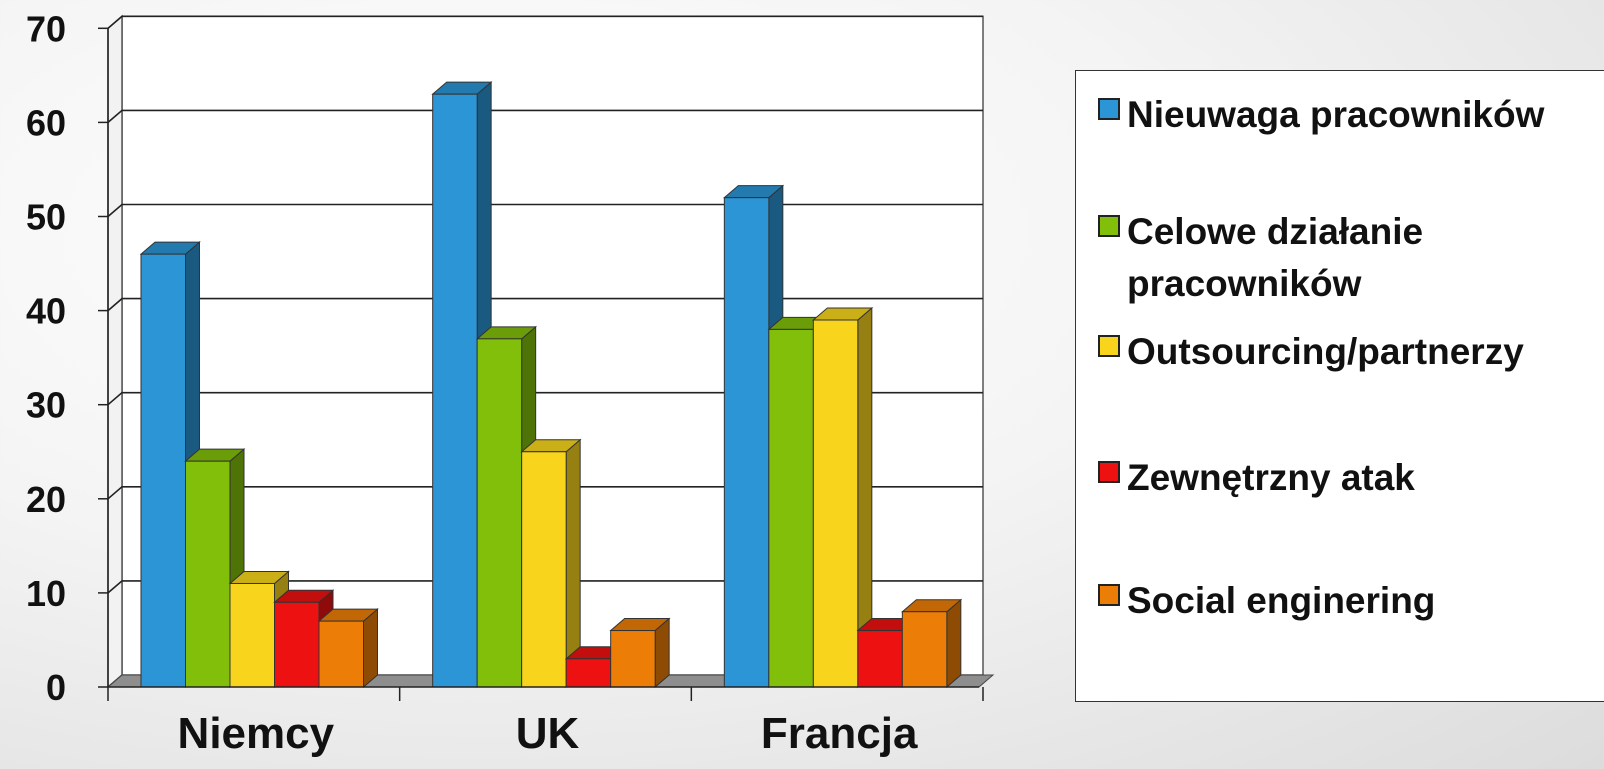  Describe the element at coordinates (1281, 600) in the screenshot. I see `legend-label: Social enginering` at that location.